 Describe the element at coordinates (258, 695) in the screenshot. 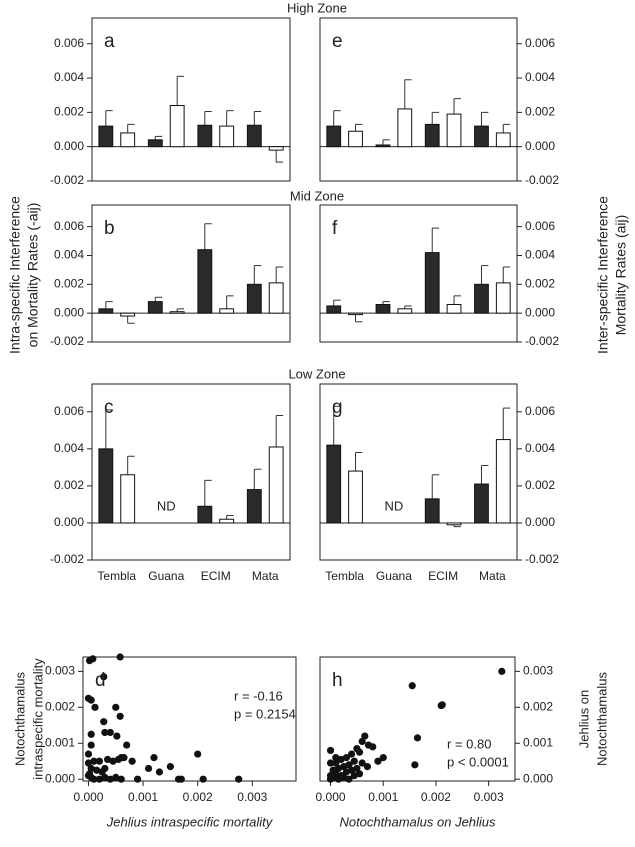

I see `annotation: r = -0.16` at that location.